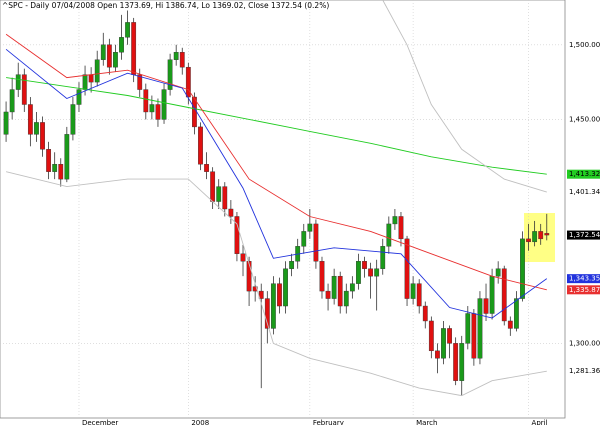  I want to click on close-label: 1,372.54, so click(584, 235).